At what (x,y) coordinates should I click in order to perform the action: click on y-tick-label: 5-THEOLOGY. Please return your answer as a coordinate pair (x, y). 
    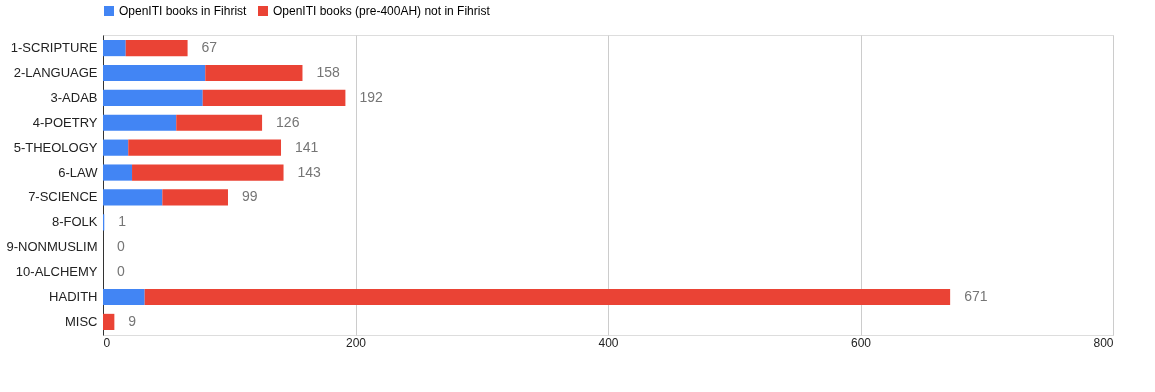
    Looking at the image, I should click on (55, 147).